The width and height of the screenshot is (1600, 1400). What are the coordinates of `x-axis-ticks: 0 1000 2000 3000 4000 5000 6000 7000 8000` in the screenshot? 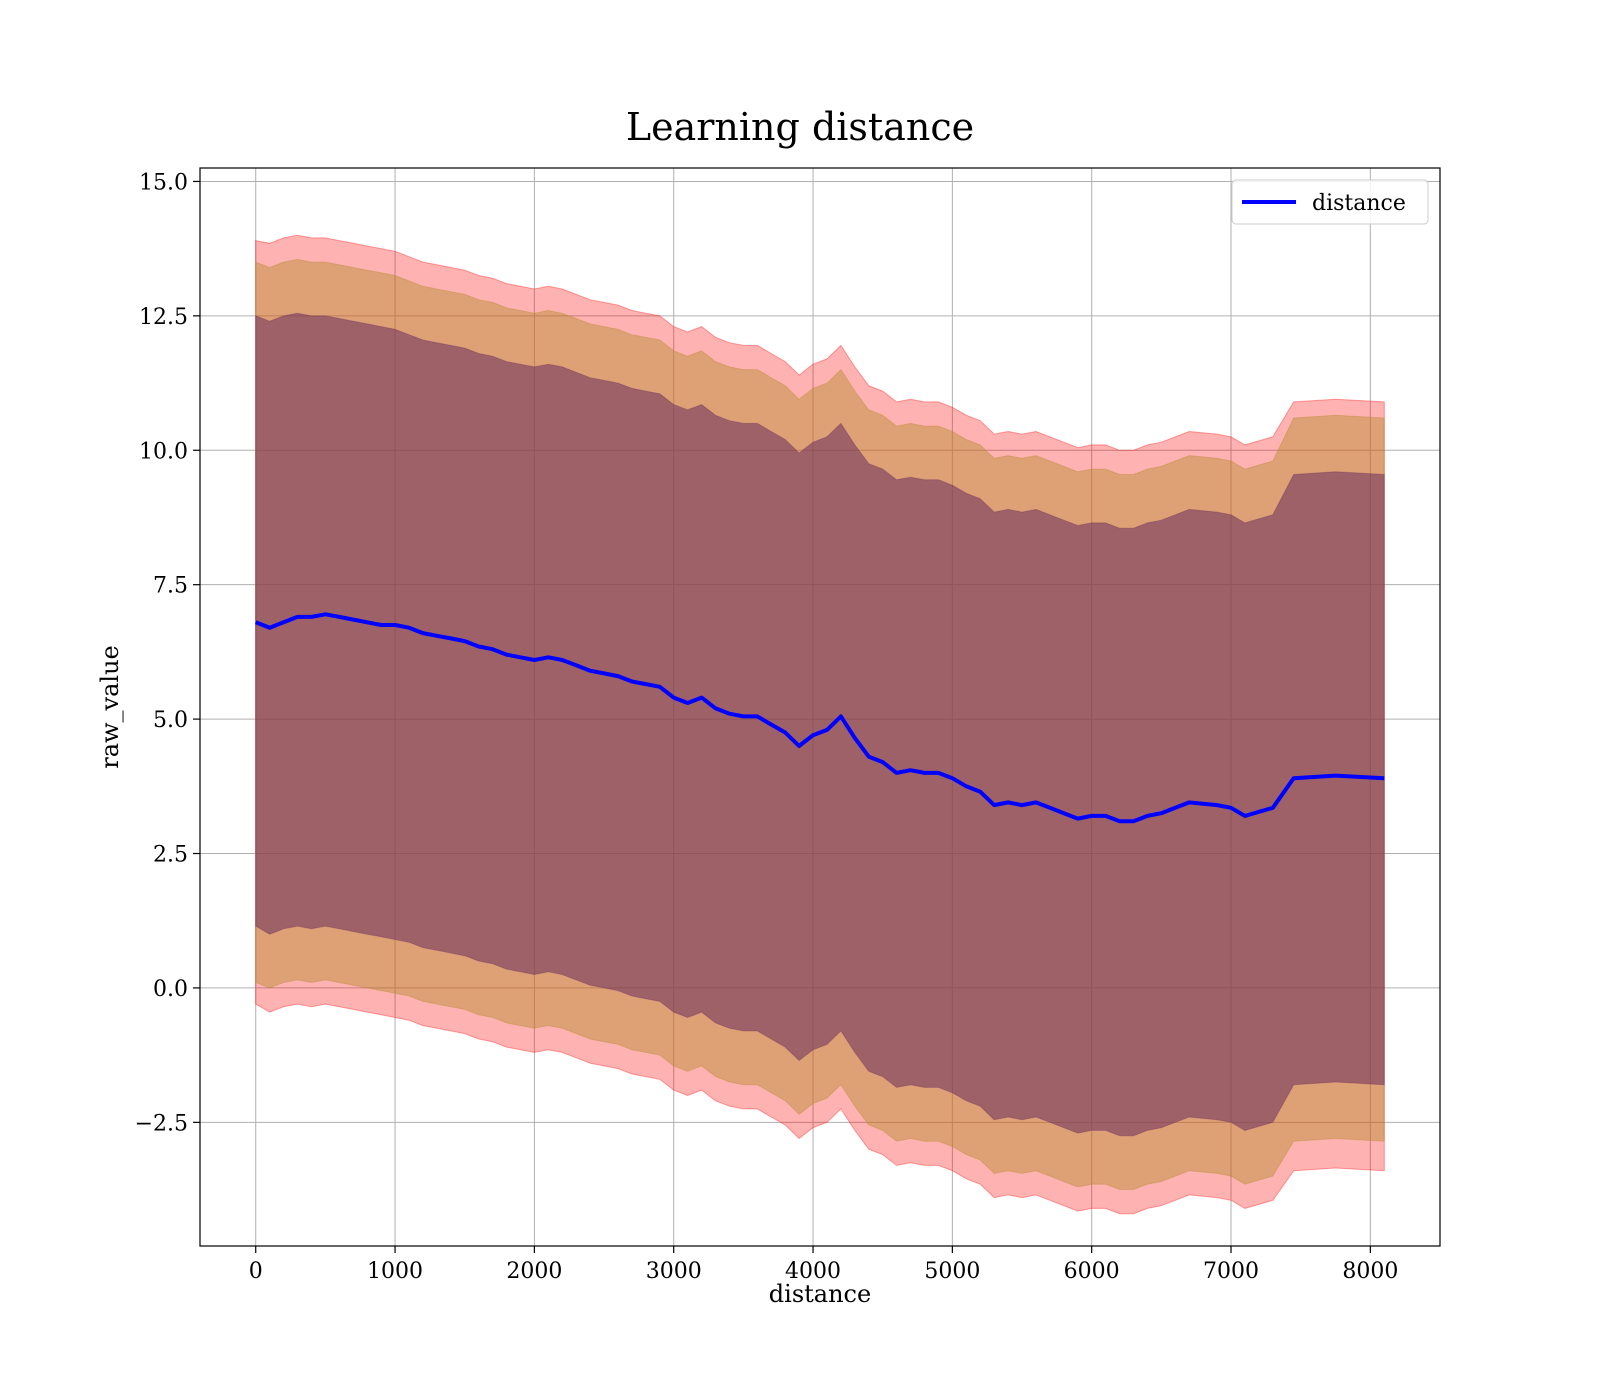 It's located at (823, 1265).